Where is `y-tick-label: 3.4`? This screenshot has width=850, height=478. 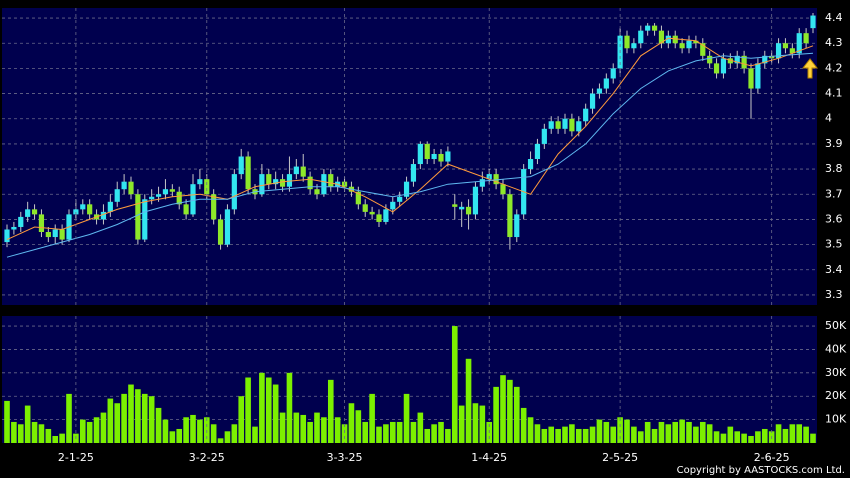
y-tick-label: 3.4 is located at coordinates (834, 269).